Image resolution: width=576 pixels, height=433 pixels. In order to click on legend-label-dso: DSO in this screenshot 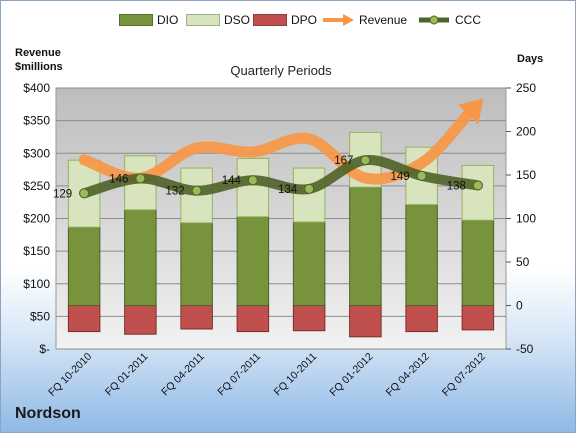, I will do `click(237, 20)`.